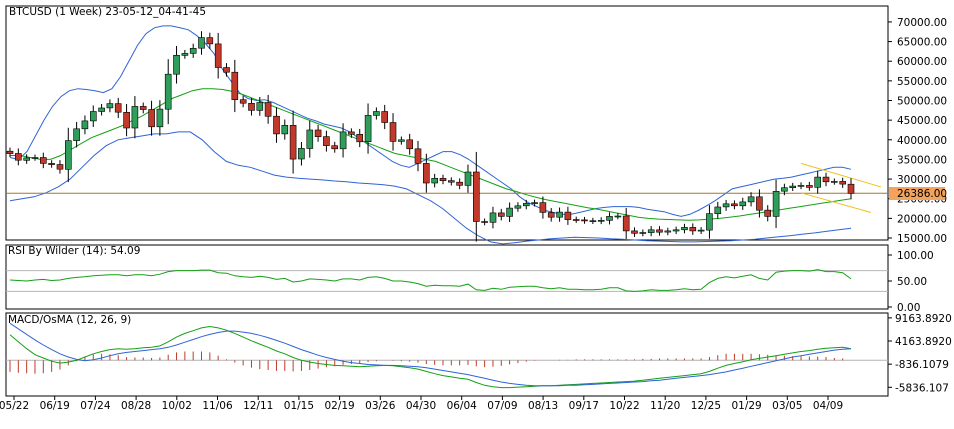 The width and height of the screenshot is (954, 429). Describe the element at coordinates (430, 280) in the screenshot. I see `rsi-line` at that location.